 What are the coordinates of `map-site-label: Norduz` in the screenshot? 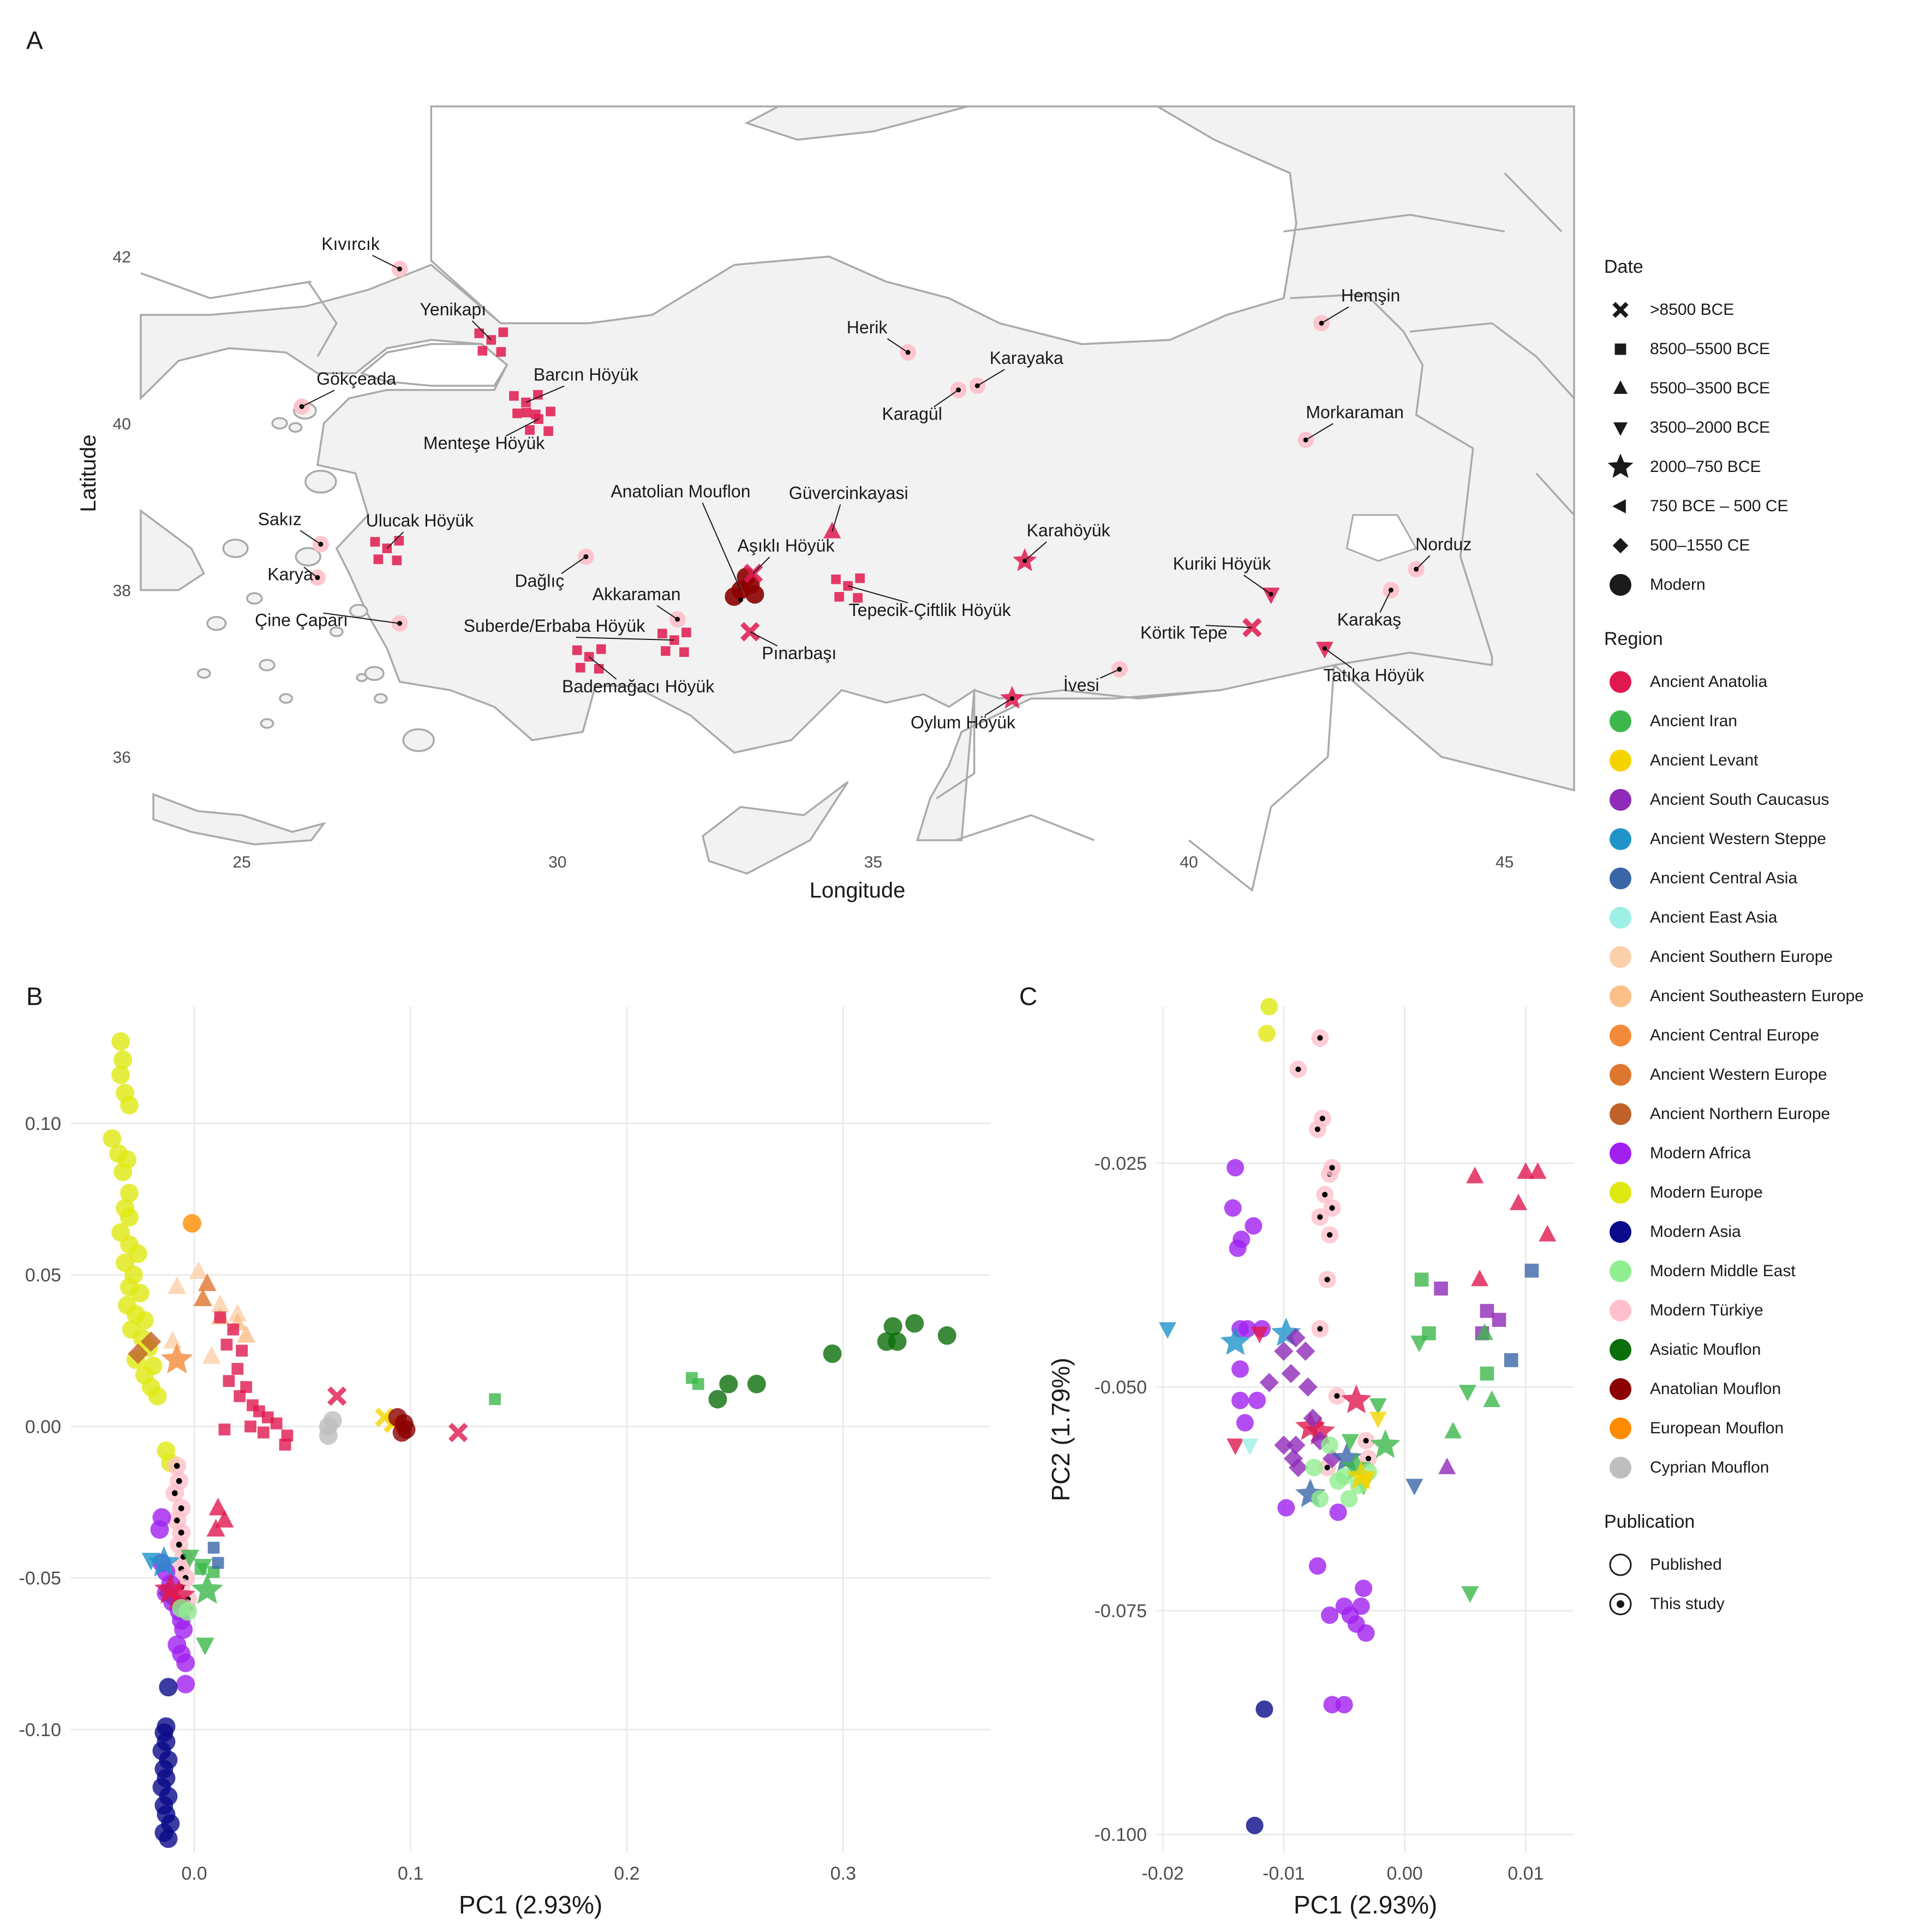 It's located at (1444, 544).